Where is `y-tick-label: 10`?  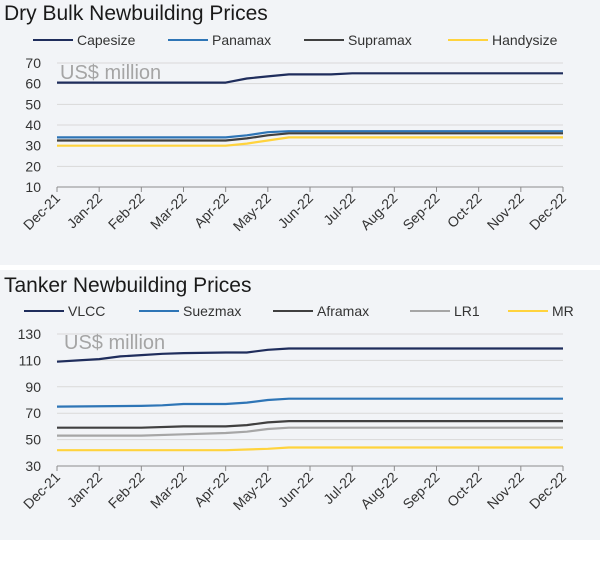
y-tick-label: 10 is located at coordinates (33, 187).